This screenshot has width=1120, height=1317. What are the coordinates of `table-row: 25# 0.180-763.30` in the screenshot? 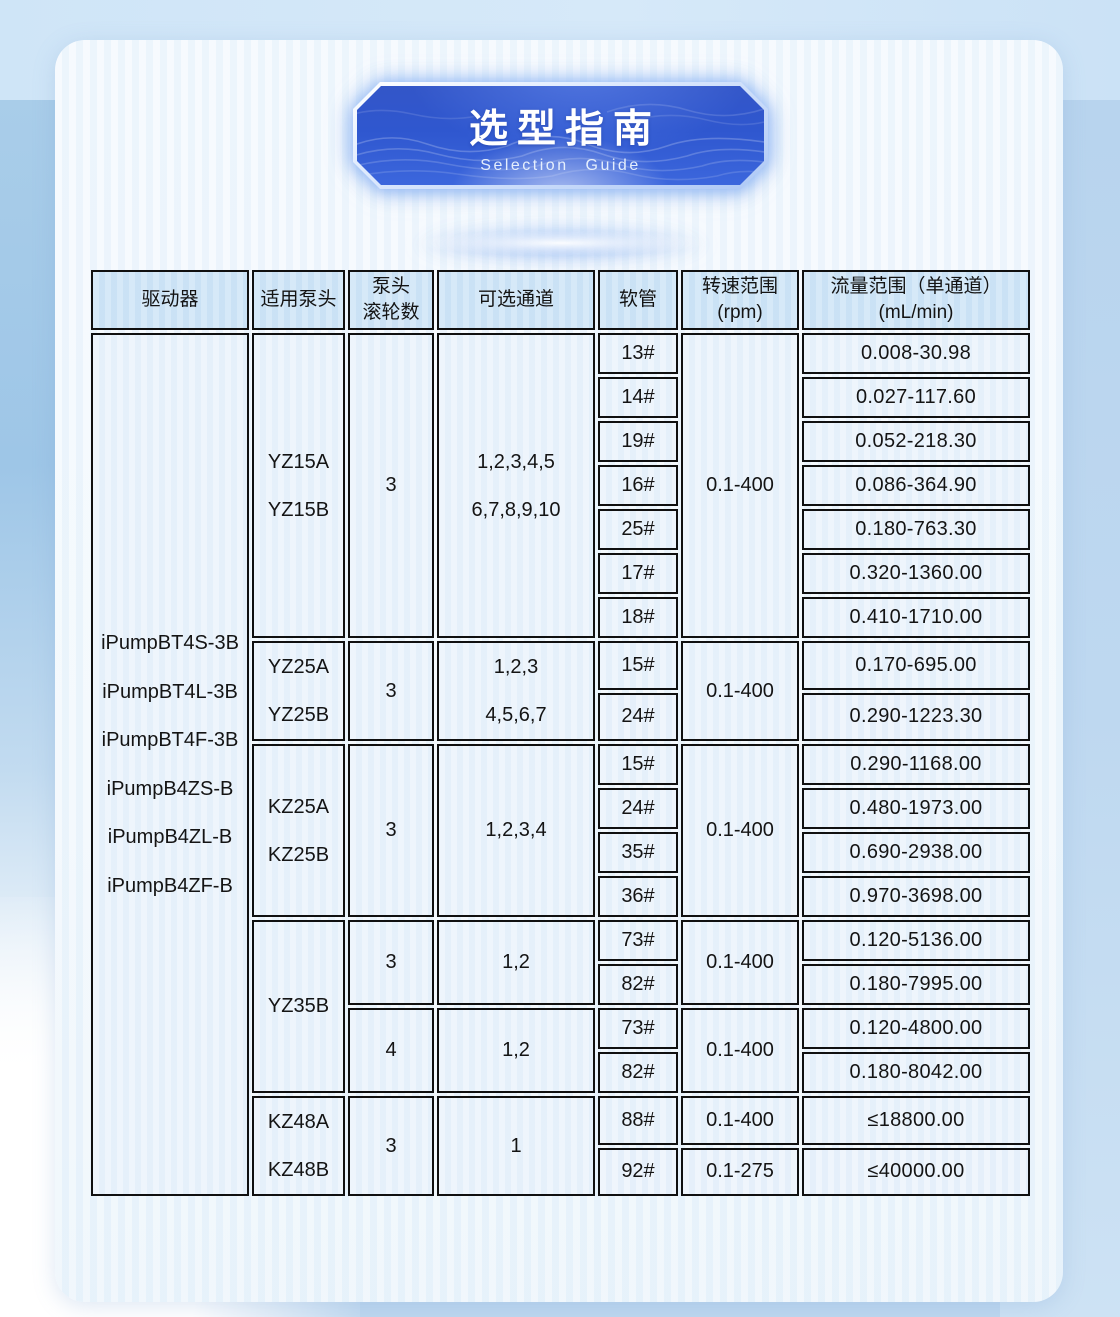 It's located at (560, 529).